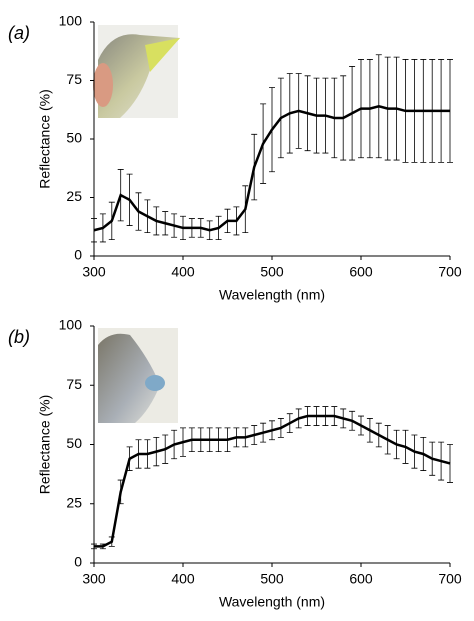 Image resolution: width=474 pixels, height=621 pixels. What do you see at coordinates (138, 375) in the screenshot?
I see `inset-photo-b` at bounding box center [138, 375].